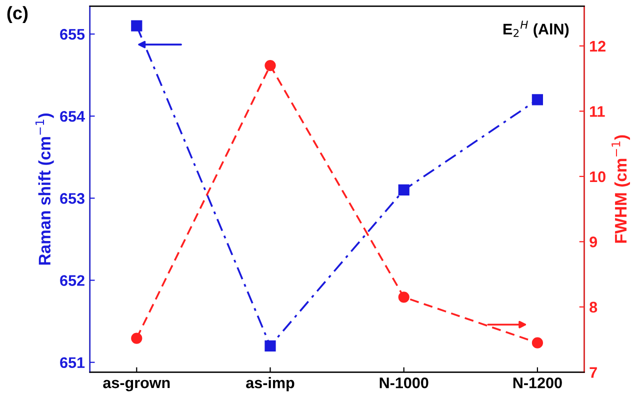  Describe the element at coordinates (72, 34) in the screenshot. I see `y-tick-label: 655` at that location.